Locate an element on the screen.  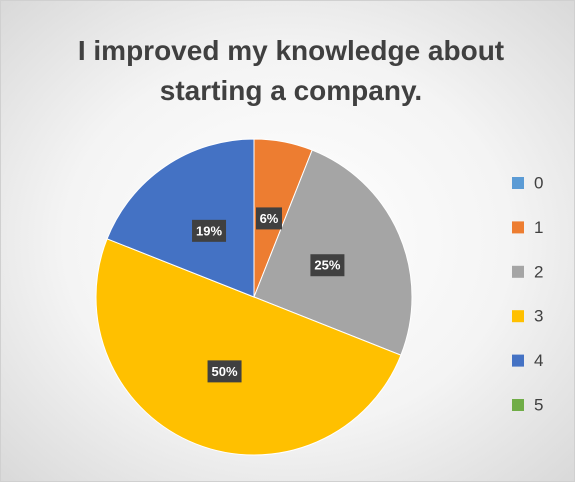
legend-label: 2 is located at coordinates (538, 271).